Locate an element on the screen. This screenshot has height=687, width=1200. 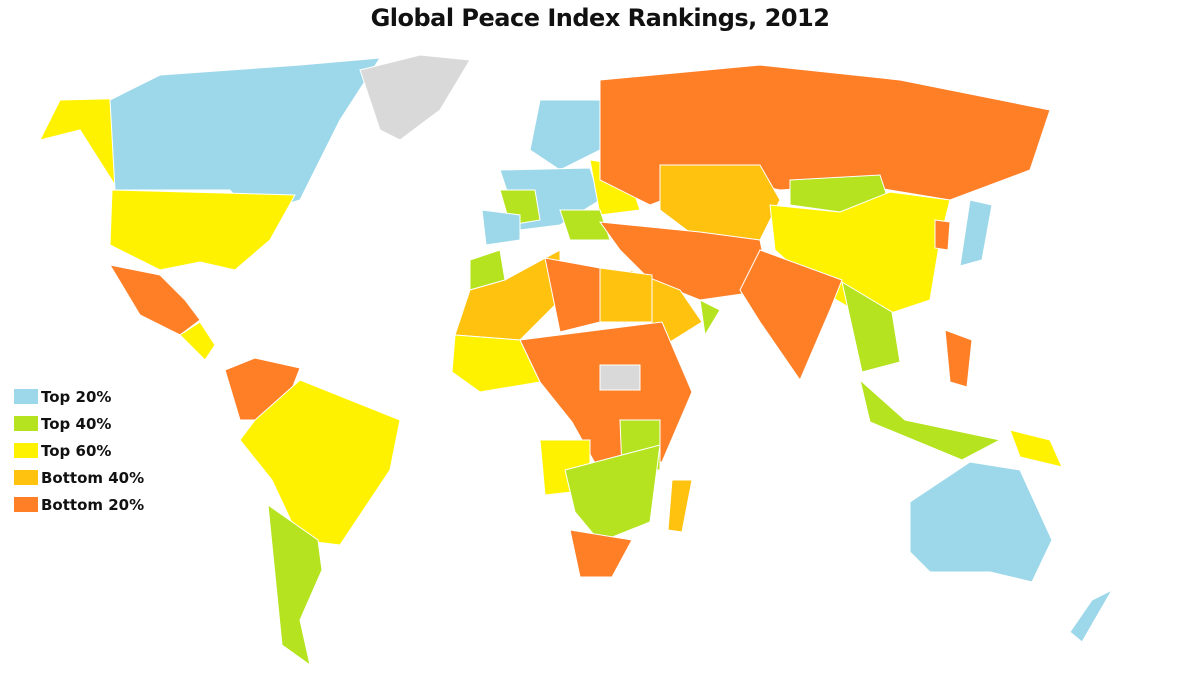
legend-label: Bottom 40% is located at coordinates (93, 477).